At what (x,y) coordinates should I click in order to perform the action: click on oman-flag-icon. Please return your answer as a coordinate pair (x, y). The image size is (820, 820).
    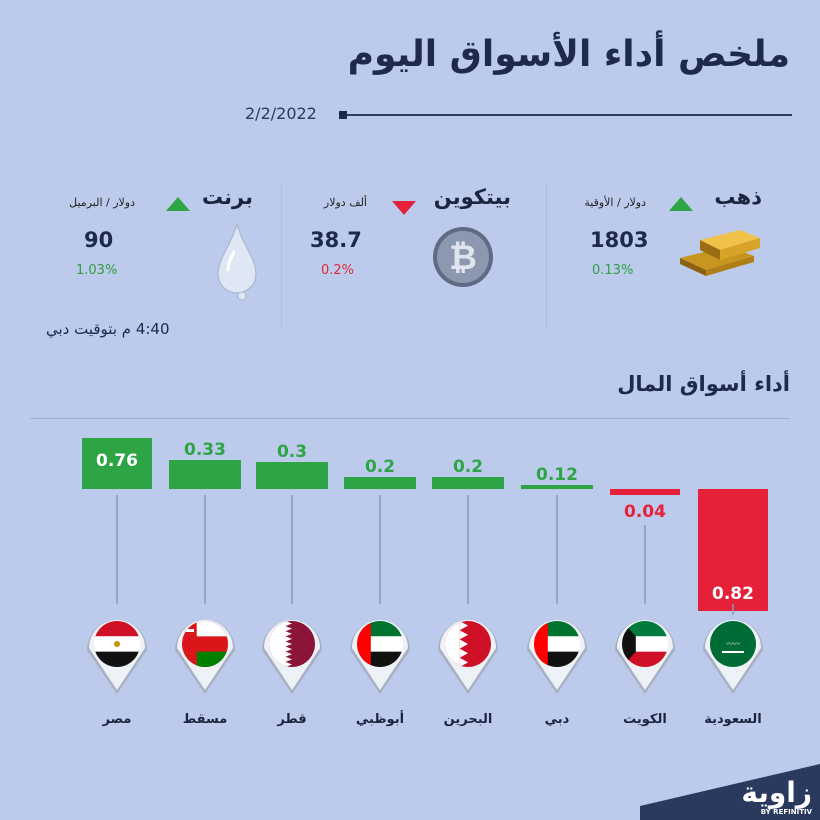
    Looking at the image, I should click on (205, 644).